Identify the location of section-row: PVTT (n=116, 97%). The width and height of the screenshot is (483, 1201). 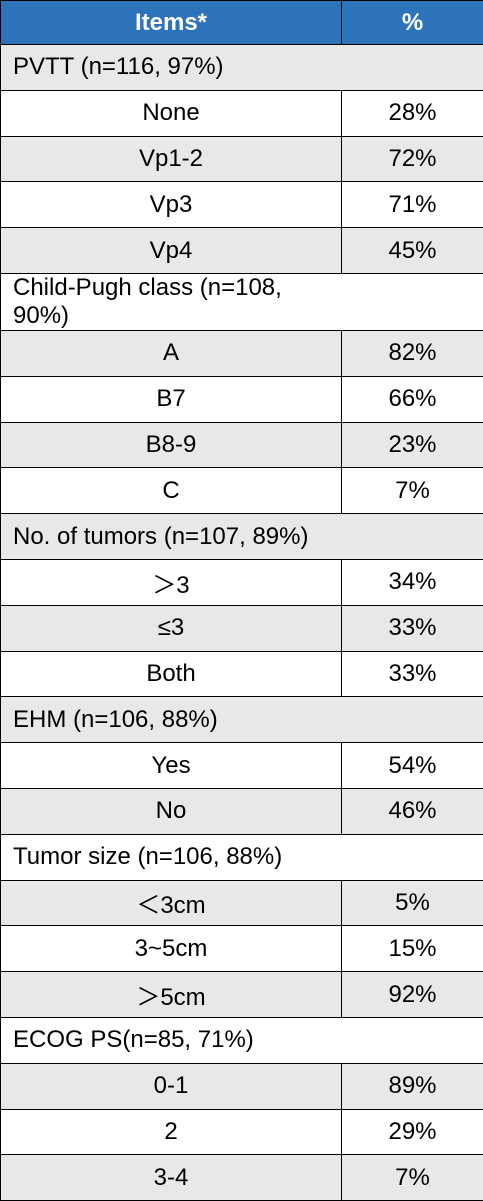
(242, 68).